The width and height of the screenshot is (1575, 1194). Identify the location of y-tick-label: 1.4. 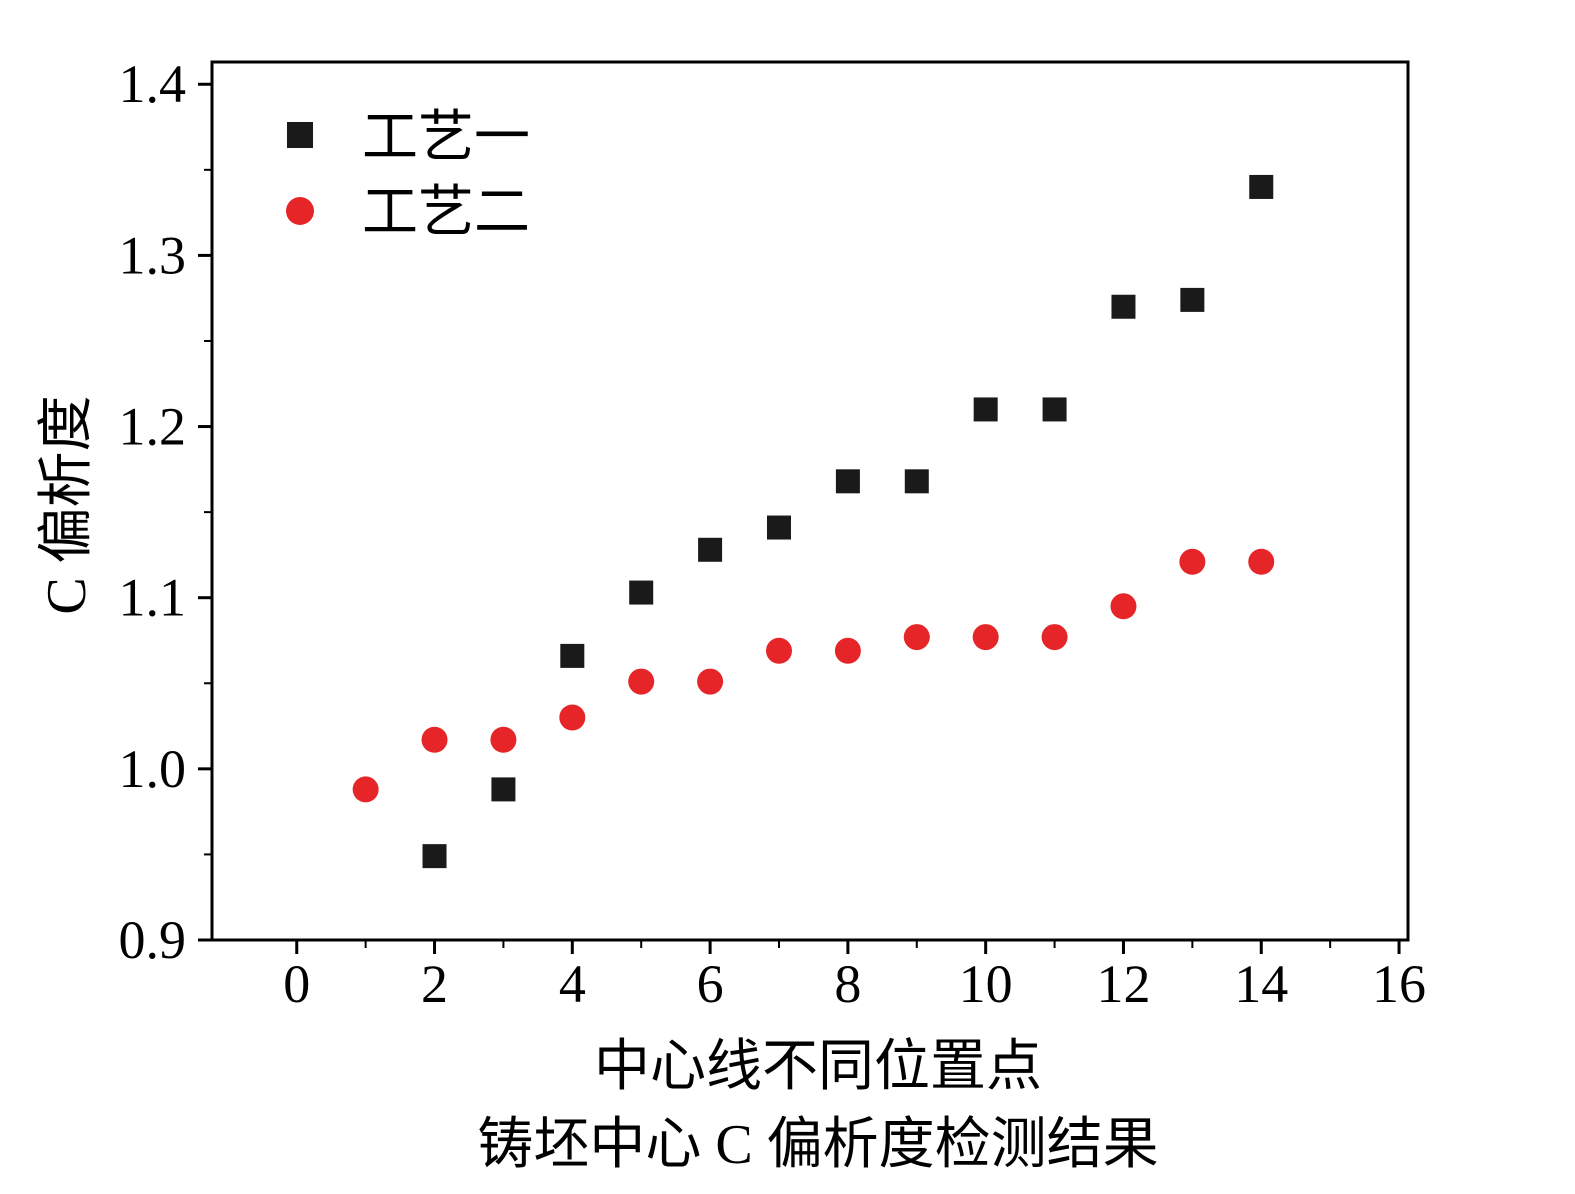
(153, 84).